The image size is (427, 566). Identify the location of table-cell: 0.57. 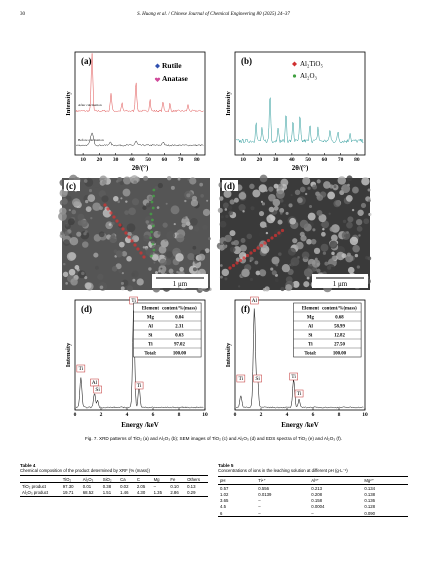
(224, 488).